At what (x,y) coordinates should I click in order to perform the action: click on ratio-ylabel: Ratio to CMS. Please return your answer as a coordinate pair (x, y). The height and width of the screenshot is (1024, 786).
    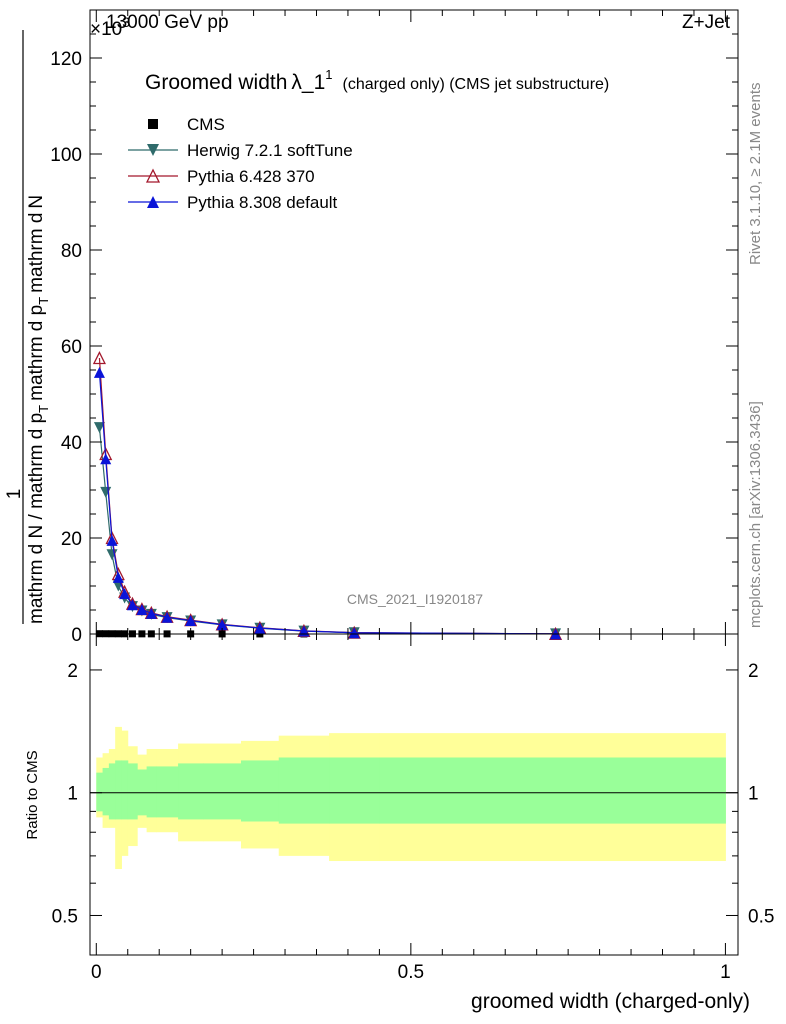
    Looking at the image, I should click on (32, 794).